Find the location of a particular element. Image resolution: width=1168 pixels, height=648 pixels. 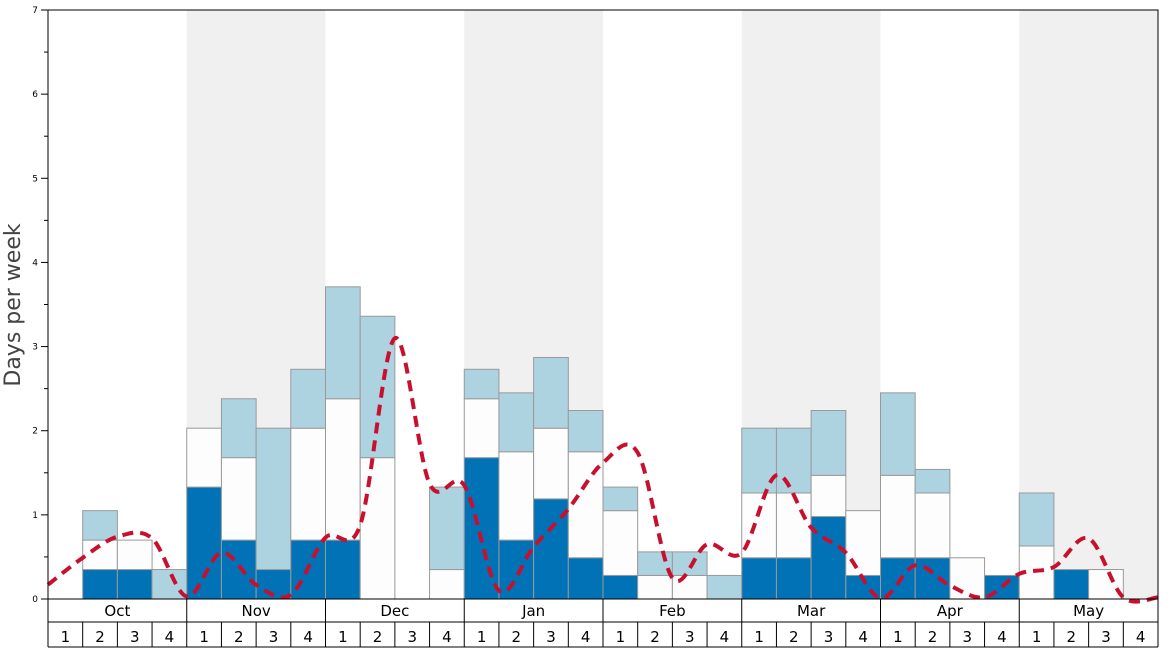

month-label: Oct is located at coordinates (117, 611).